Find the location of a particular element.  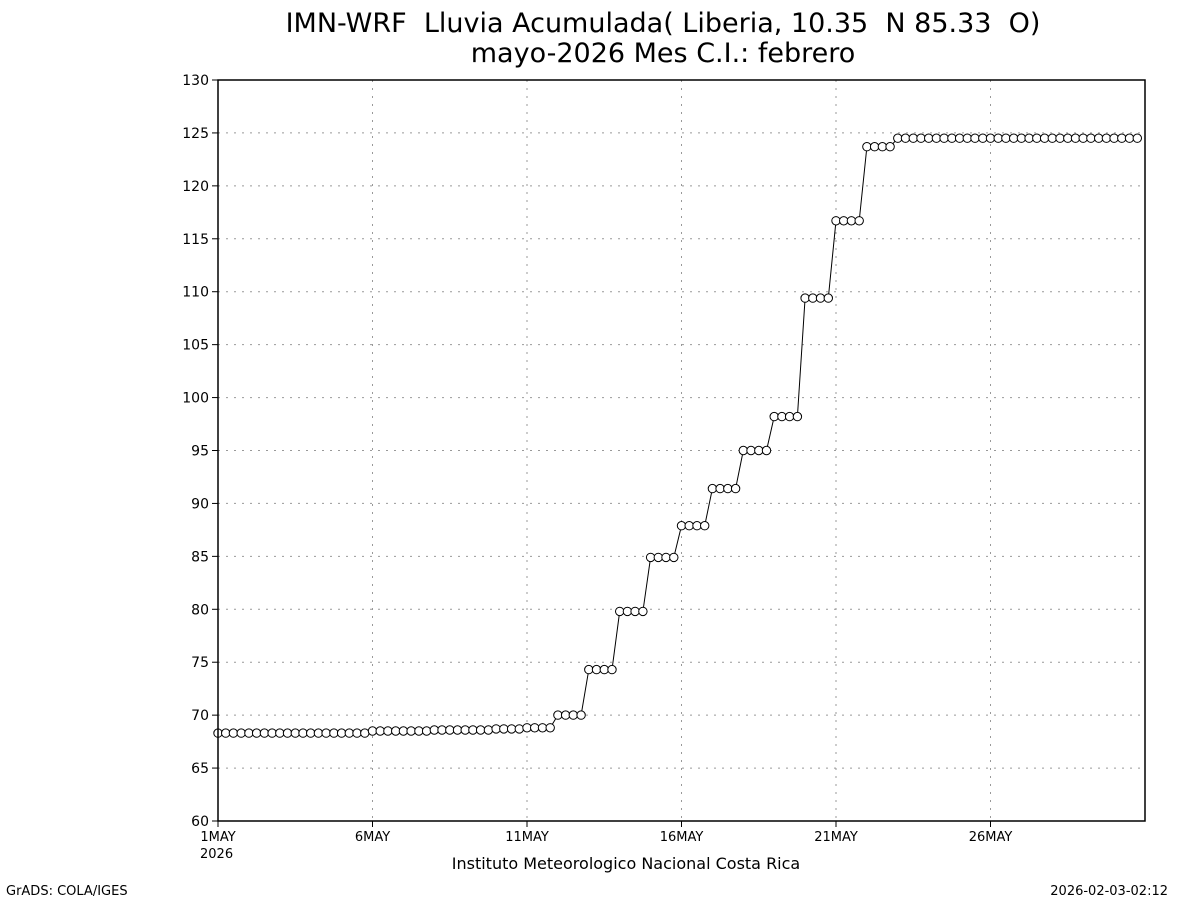

y-tick-label: 130 is located at coordinates (195, 81).